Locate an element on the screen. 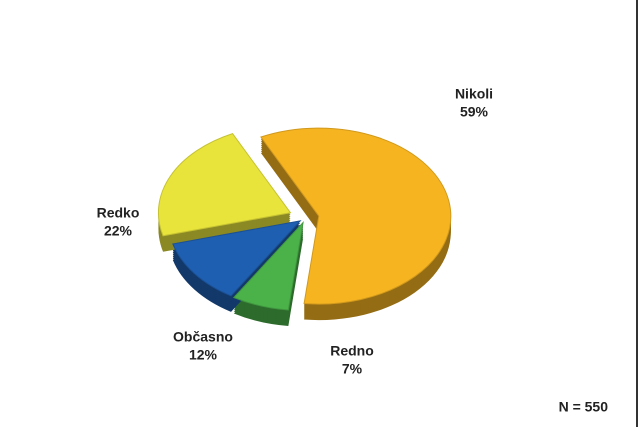 The width and height of the screenshot is (643, 427). slice-value-label: 59% is located at coordinates (474, 112).